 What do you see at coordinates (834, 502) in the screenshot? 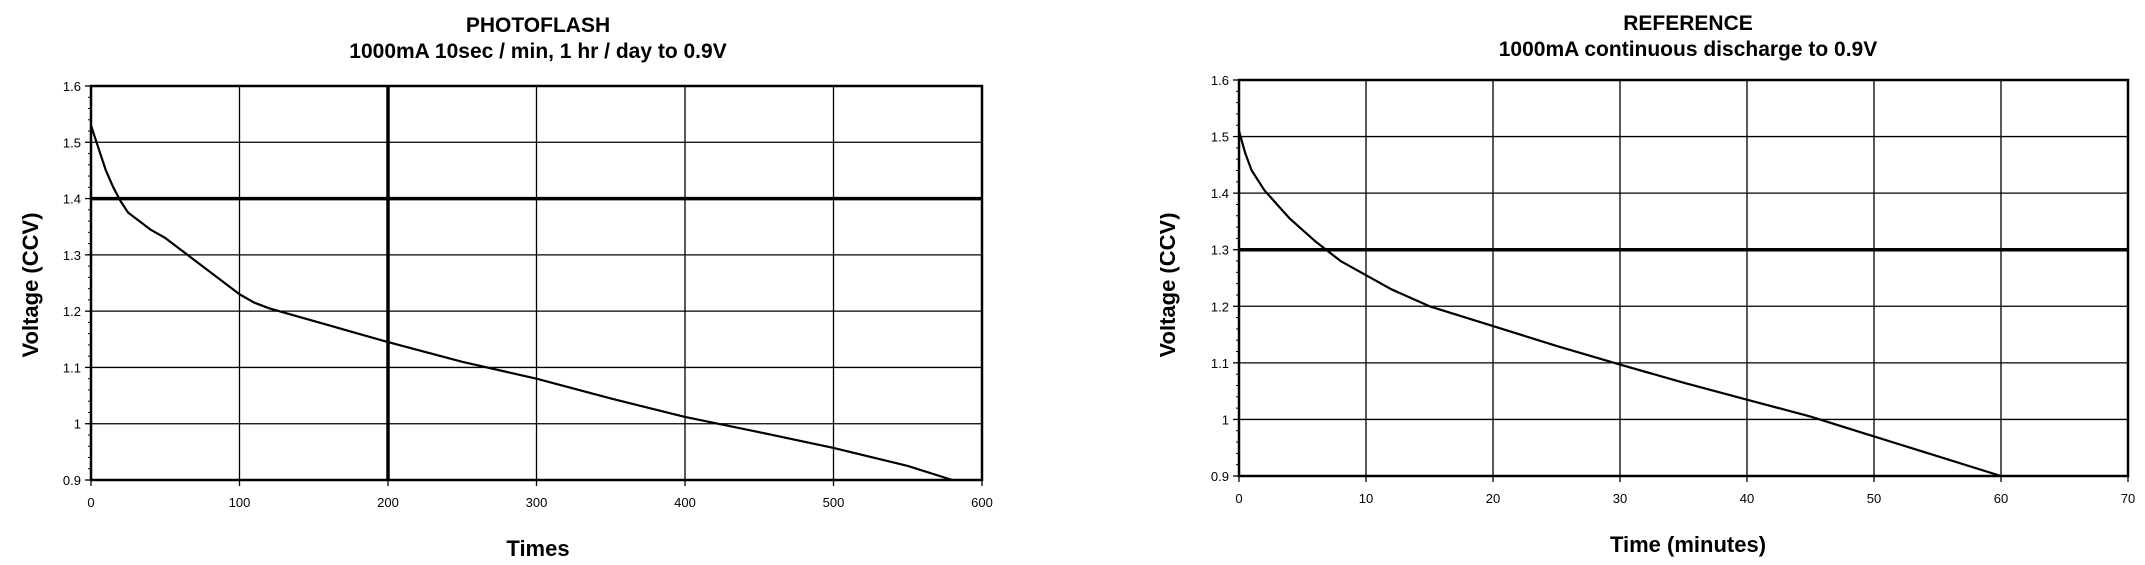
I see `x-tick-label: 500` at bounding box center [834, 502].